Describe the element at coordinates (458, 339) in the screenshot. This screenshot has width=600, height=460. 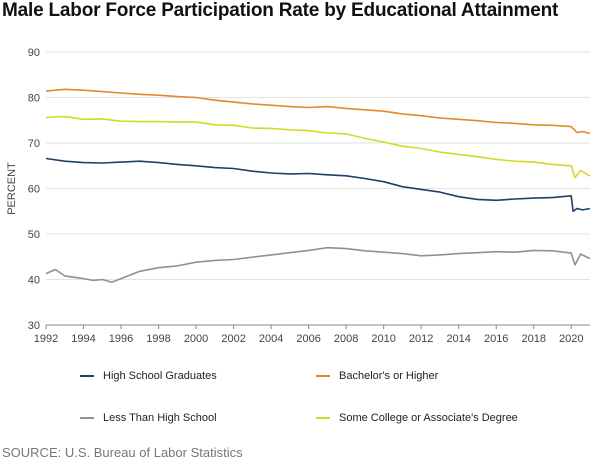
I see `x-tick-2014: 2014` at that location.